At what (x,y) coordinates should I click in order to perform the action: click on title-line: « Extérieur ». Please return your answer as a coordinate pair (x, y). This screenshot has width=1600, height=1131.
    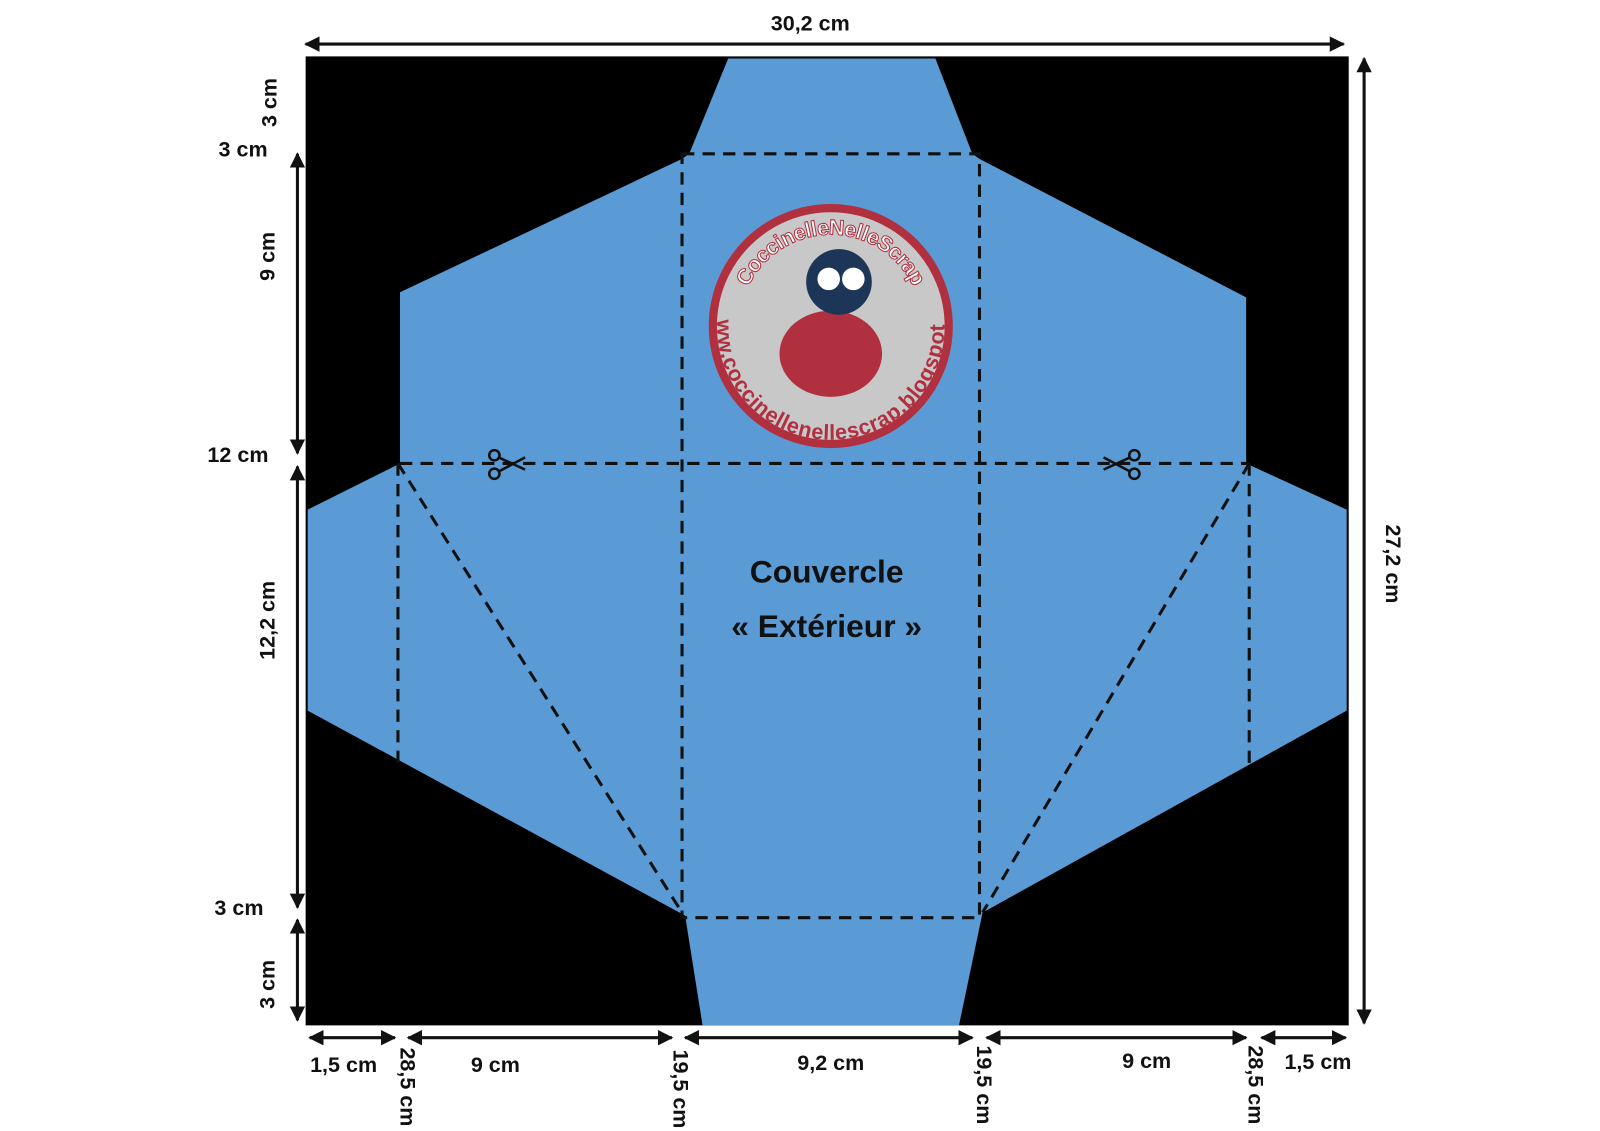
    Looking at the image, I should click on (826, 626).